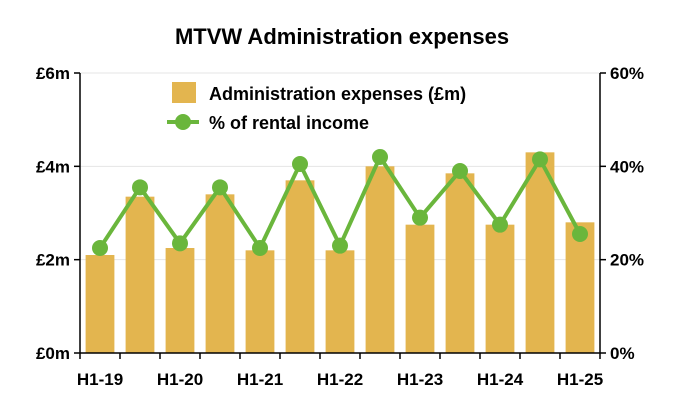  Describe the element at coordinates (53, 166) in the screenshot. I see `left-tick-label: £4m` at that location.